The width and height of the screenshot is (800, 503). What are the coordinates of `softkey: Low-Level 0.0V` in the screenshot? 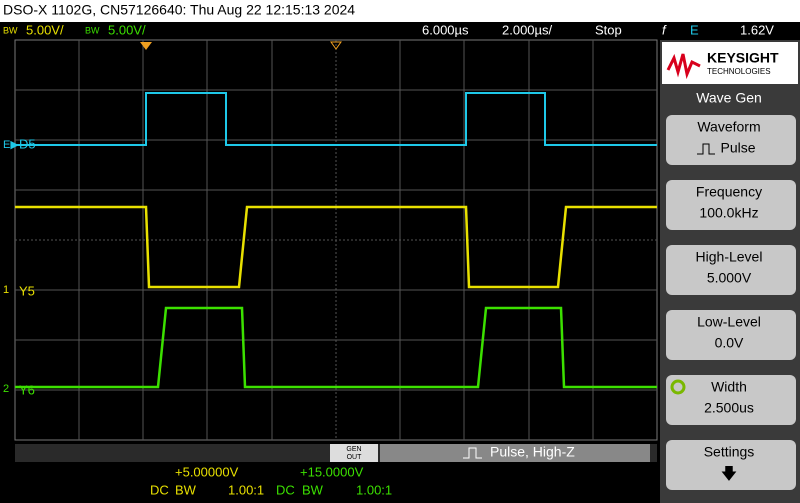 It's located at (731, 335).